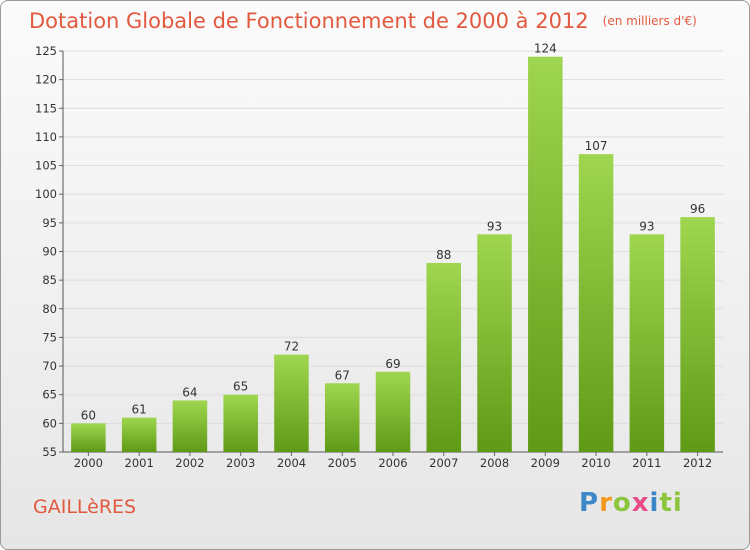  I want to click on logo-letter: P, so click(589, 503).